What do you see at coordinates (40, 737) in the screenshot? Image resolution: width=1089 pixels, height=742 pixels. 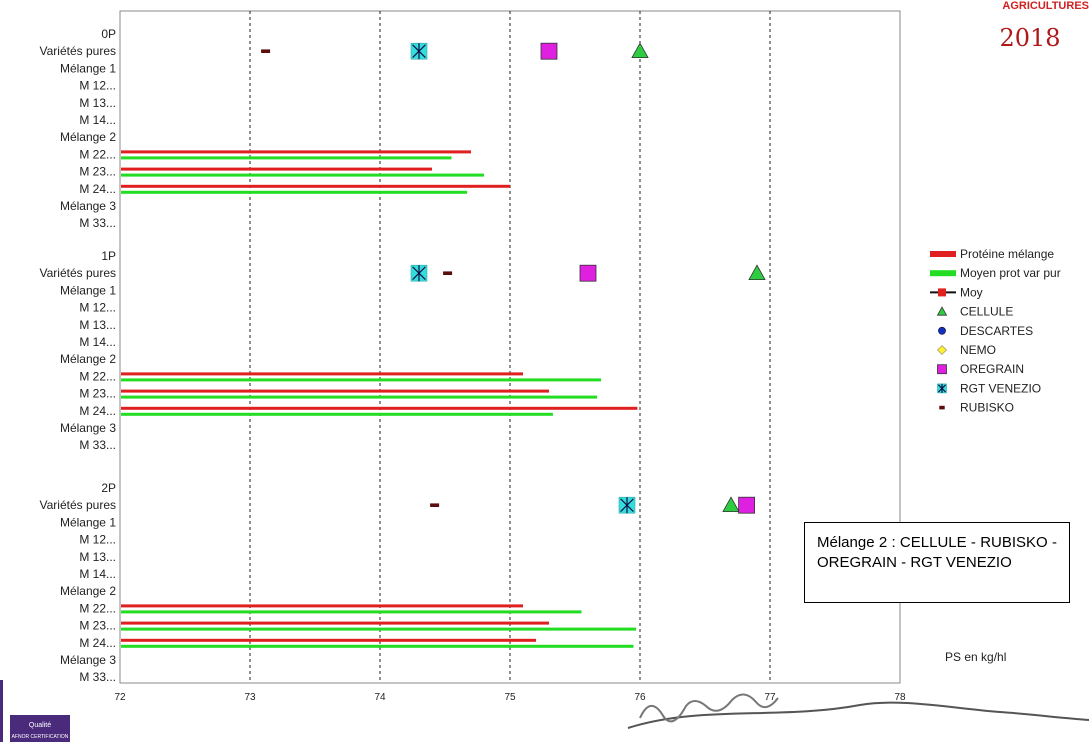 I see `logo-text-afnor: AFNOR CERTIFICATION` at bounding box center [40, 737].